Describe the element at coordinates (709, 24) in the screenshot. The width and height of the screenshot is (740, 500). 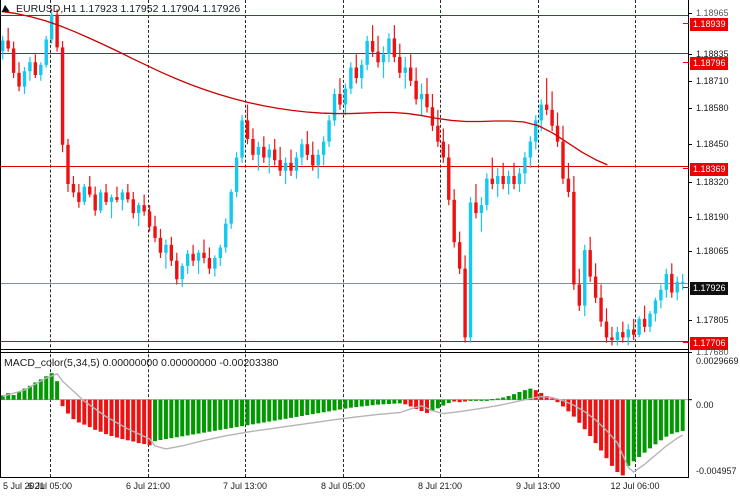
I see `price-axis-badge-1.18939: 1.18939` at that location.